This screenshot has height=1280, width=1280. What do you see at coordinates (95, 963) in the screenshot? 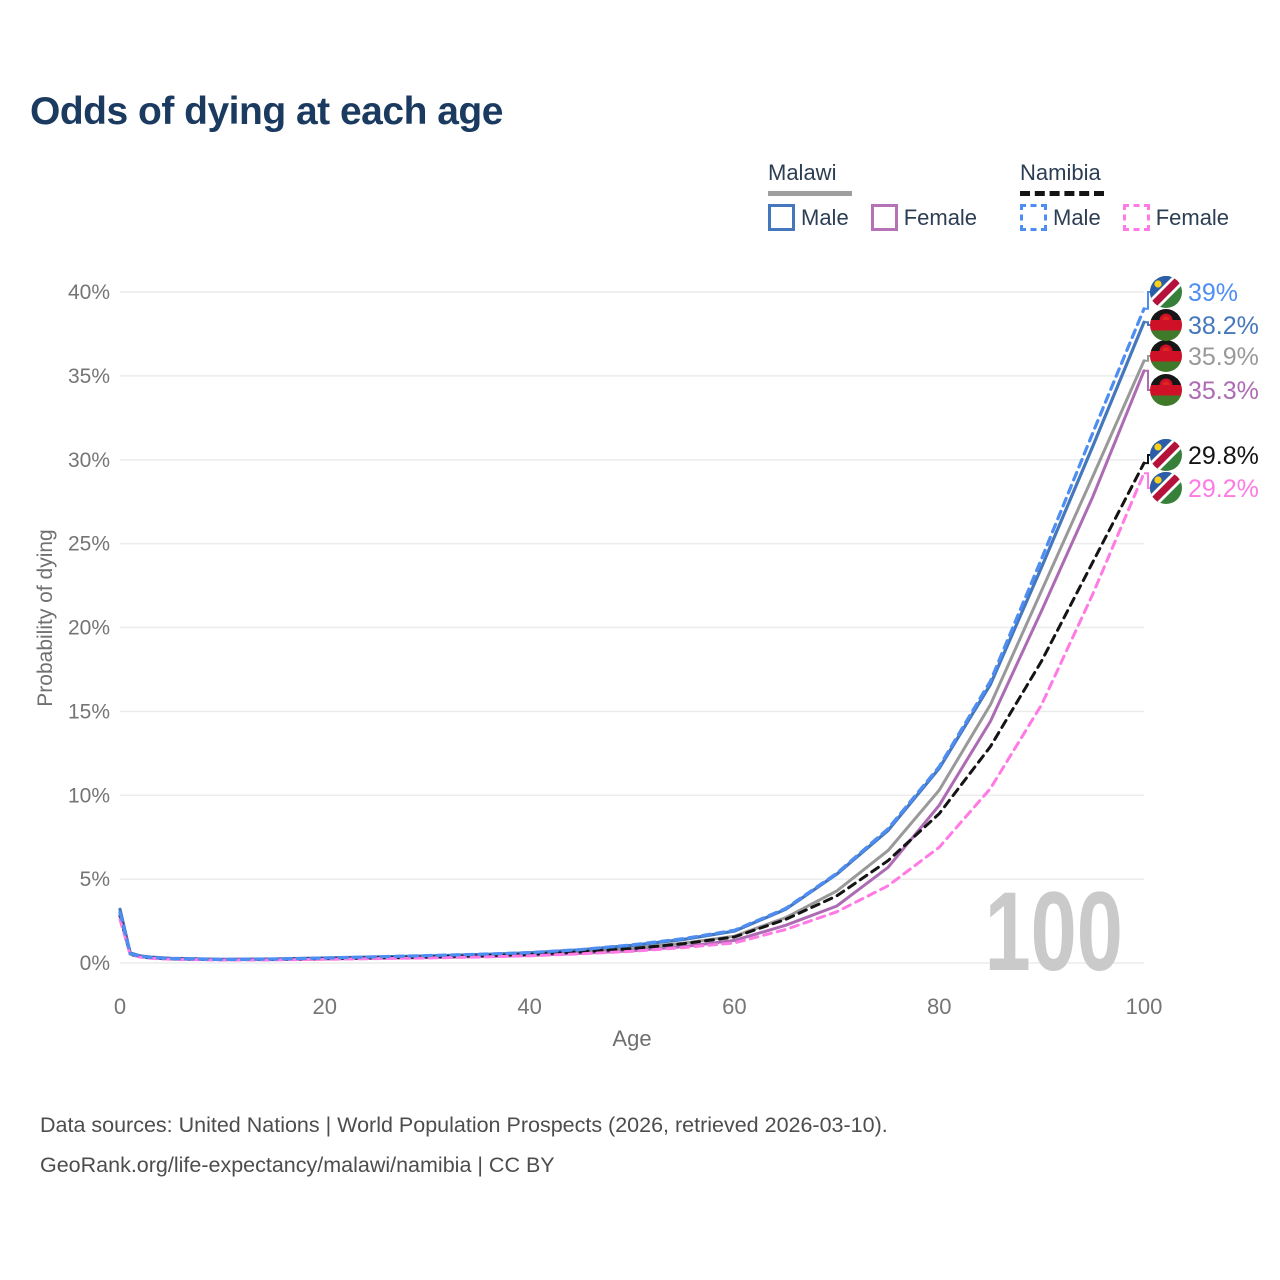
I see `y-tick-label: 0%` at bounding box center [95, 963].